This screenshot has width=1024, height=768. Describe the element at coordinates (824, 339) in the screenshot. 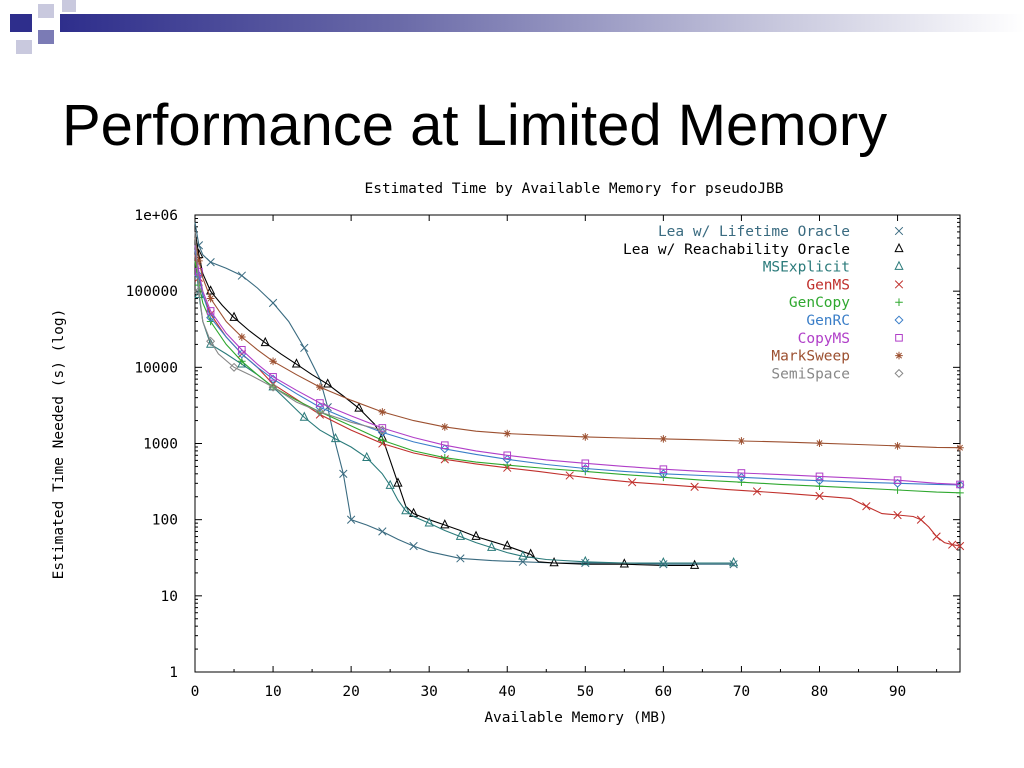

I see `legend-label: CopyMS` at that location.